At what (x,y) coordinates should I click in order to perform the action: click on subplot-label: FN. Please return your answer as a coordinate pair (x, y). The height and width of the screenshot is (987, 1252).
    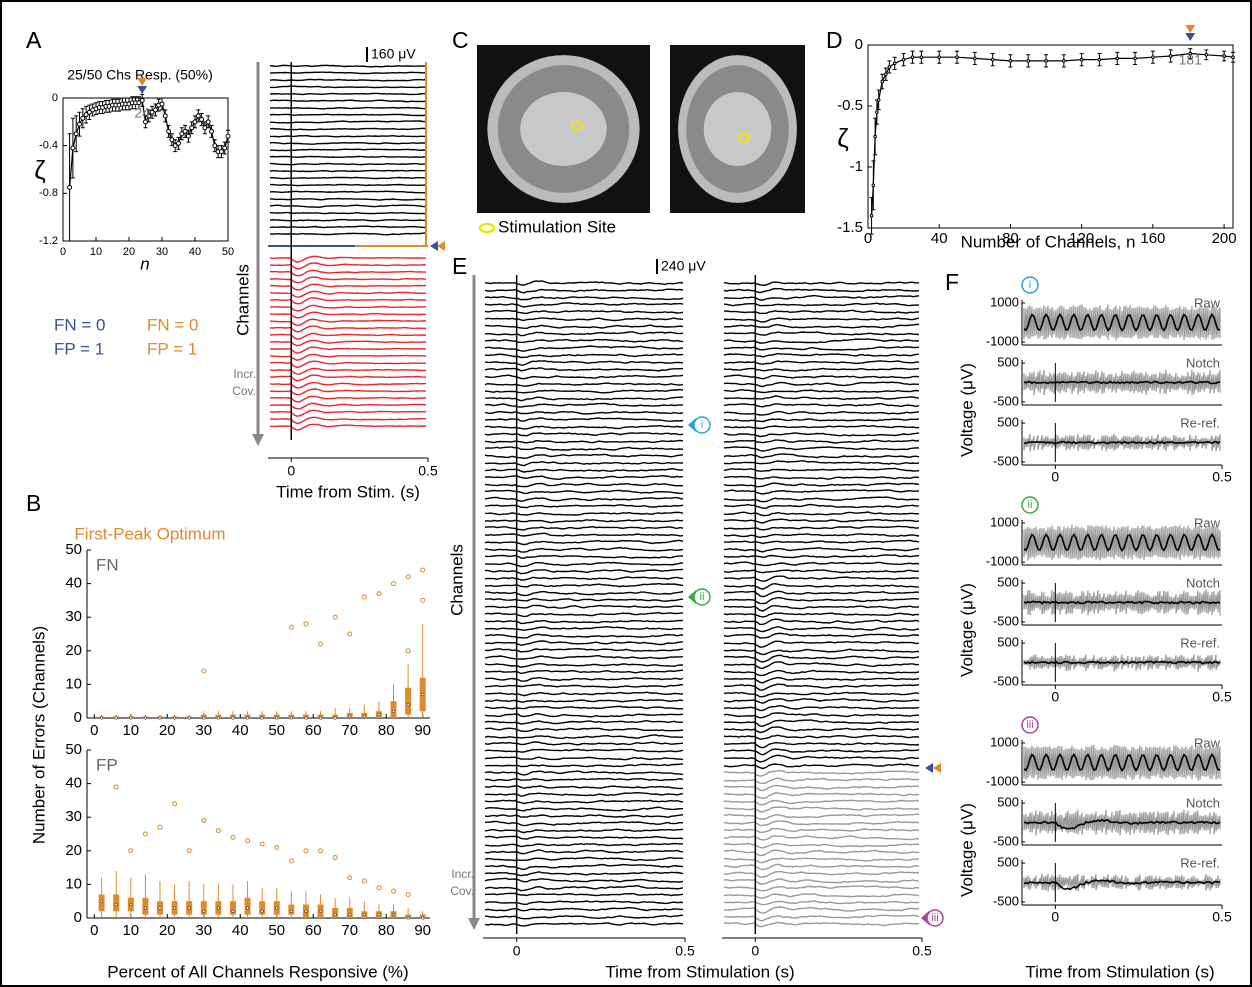
    Looking at the image, I should click on (107, 564).